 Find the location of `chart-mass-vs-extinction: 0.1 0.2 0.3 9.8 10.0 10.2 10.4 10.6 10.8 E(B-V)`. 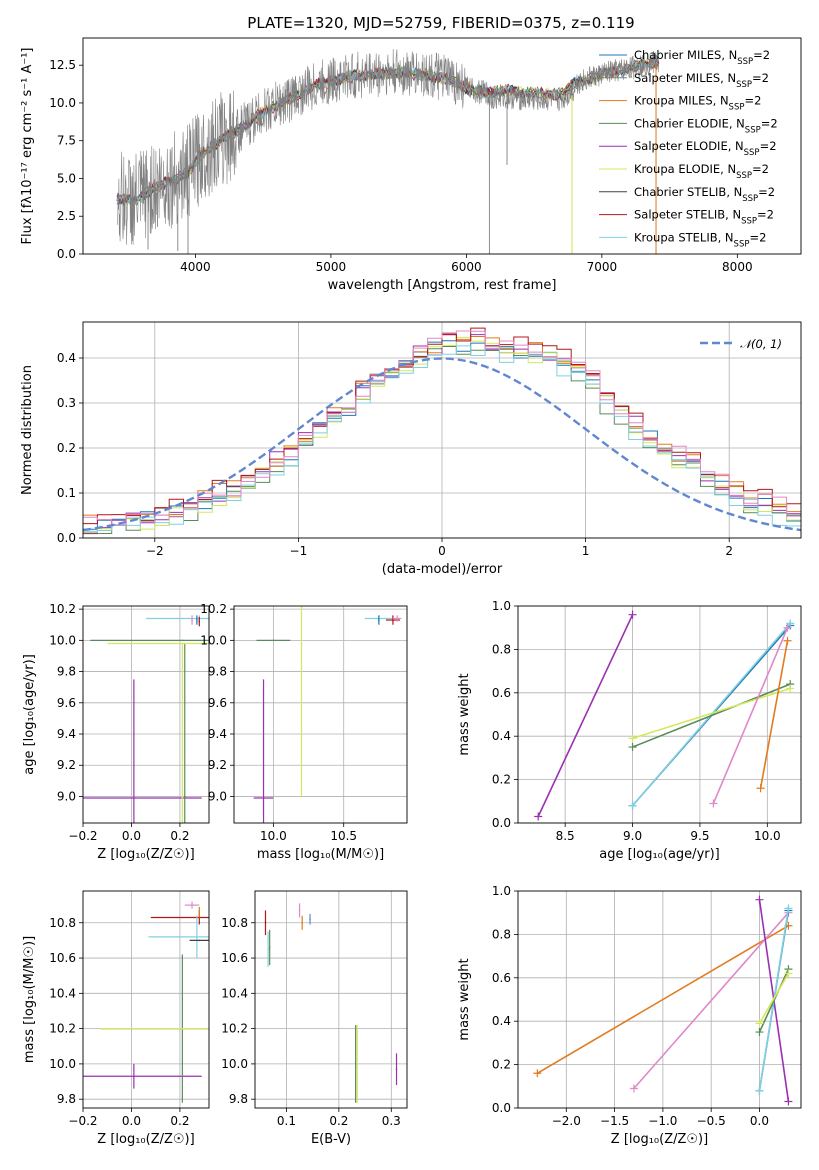

chart-mass-vs-extinction: 0.1 0.2 0.3 9.8 10.0 10.2 10.4 10.6 10.8 E(B-V) is located at coordinates (314, 1018).